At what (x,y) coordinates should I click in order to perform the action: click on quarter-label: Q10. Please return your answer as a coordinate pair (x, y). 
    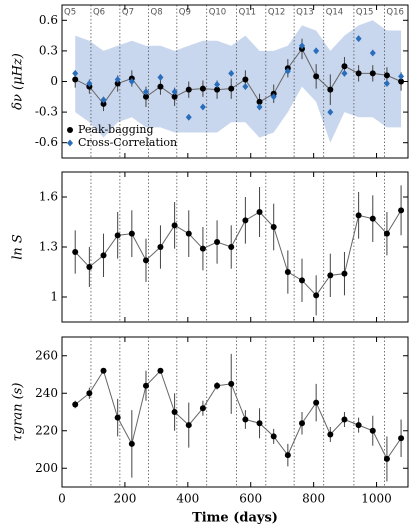
    Looking at the image, I should click on (218, 13).